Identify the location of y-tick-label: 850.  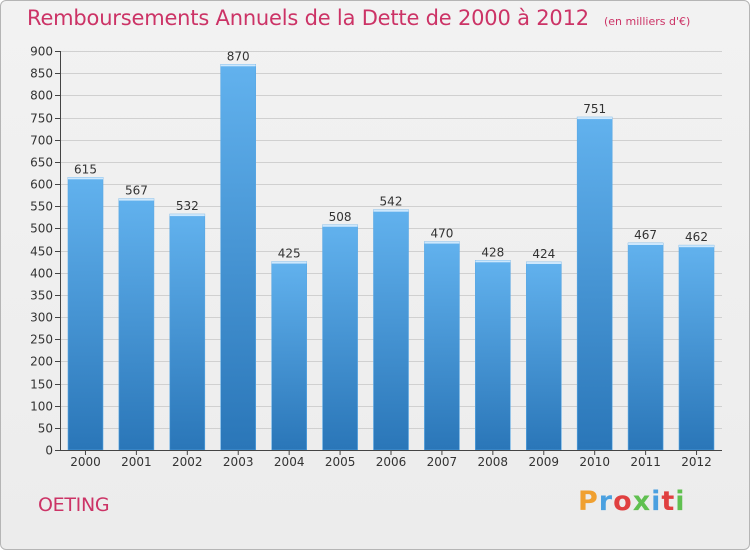
(41, 74).